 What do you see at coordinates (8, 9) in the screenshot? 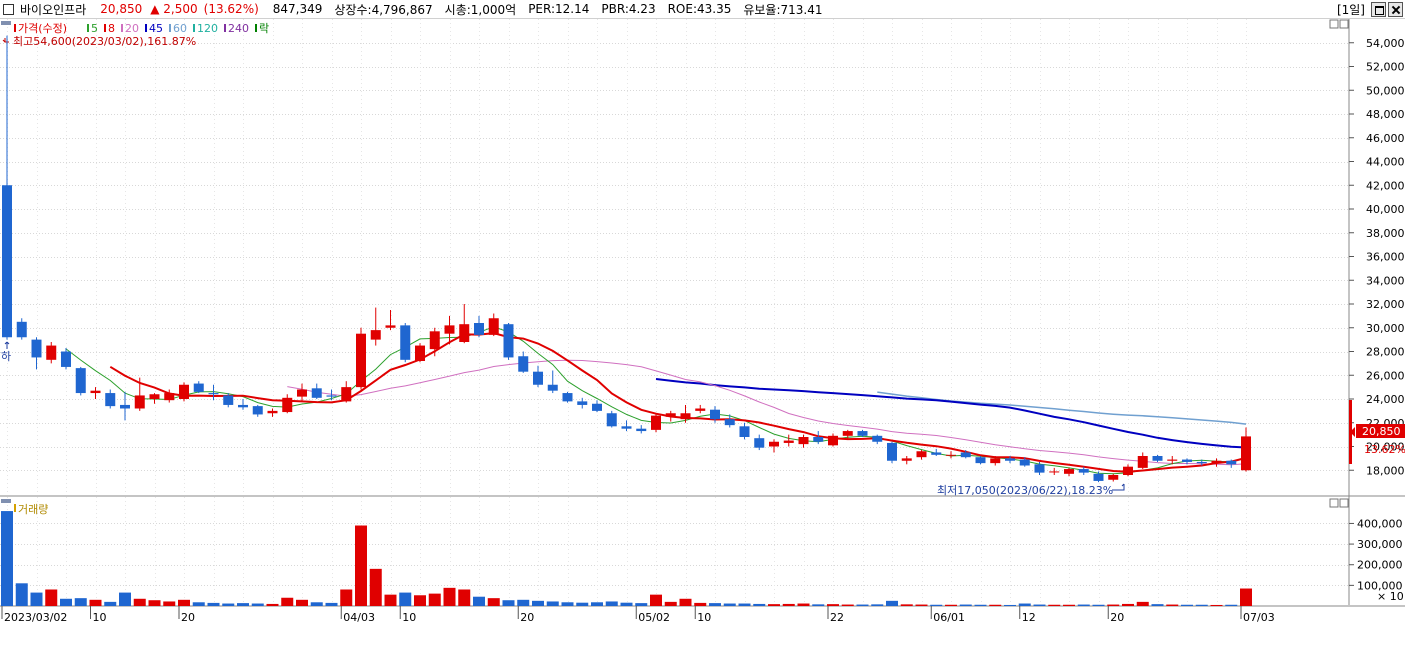
I see `select-checkbox` at bounding box center [8, 9].